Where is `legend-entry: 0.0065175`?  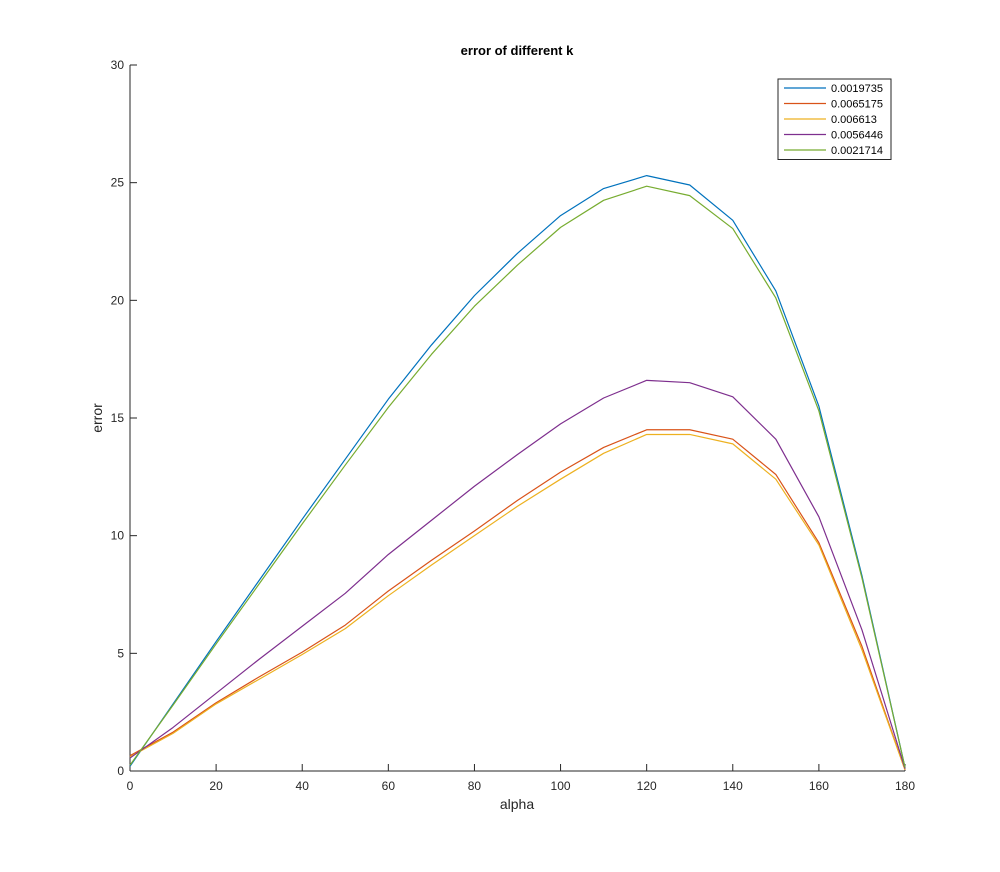
legend-entry: 0.0065175 is located at coordinates (857, 105).